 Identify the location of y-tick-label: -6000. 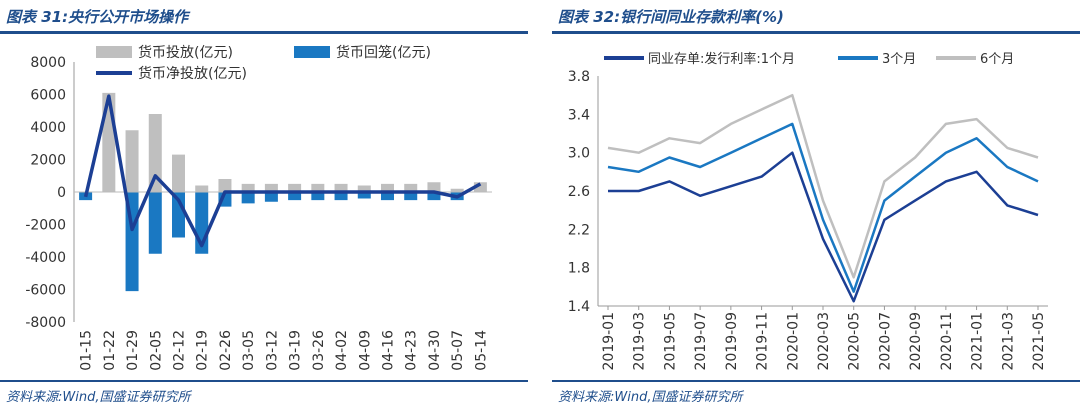
(45, 291).